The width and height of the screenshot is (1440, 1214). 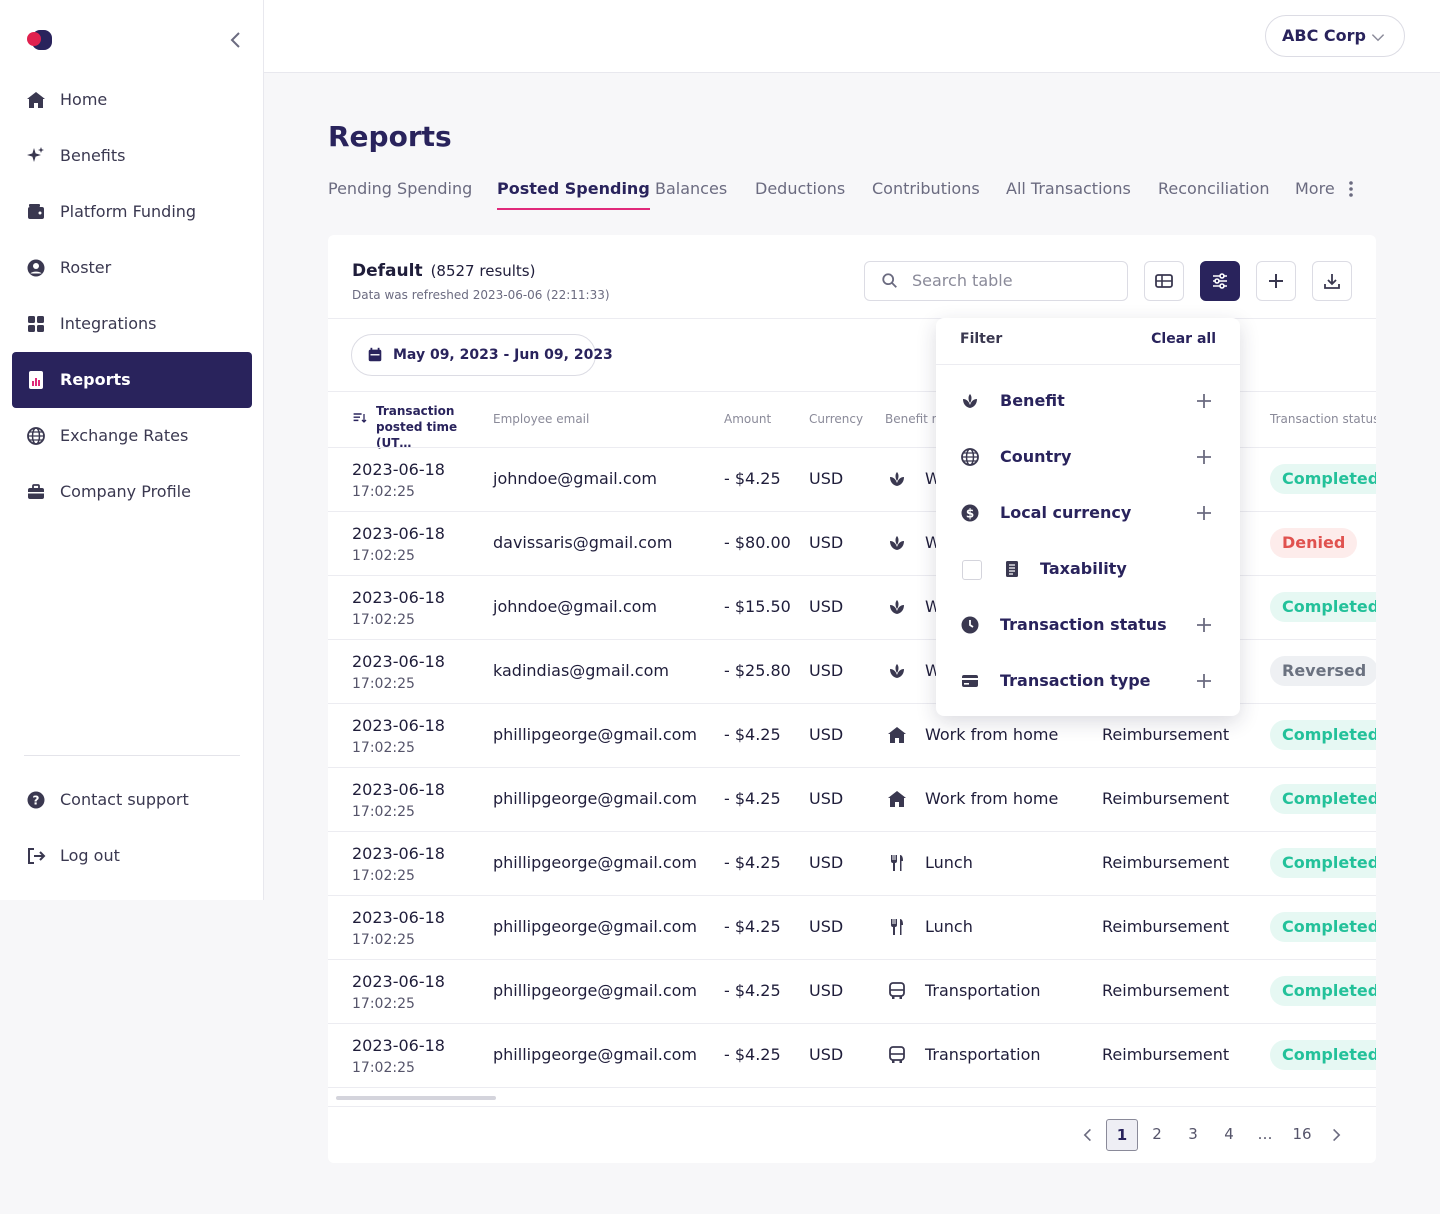 I want to click on employee-email: davissaris@gmail.com, so click(x=583, y=542).